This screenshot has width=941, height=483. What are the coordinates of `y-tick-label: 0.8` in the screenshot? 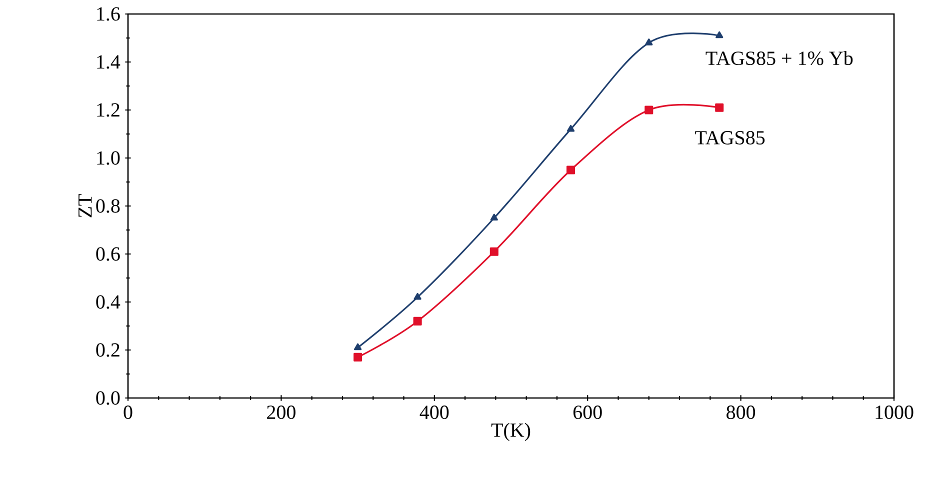 It's located at (108, 206).